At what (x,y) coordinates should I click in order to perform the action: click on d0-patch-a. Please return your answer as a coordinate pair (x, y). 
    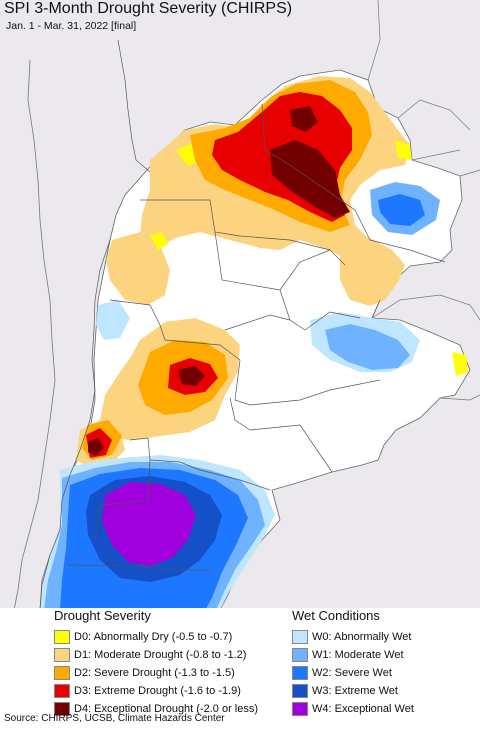
    Looking at the image, I should click on (159, 241).